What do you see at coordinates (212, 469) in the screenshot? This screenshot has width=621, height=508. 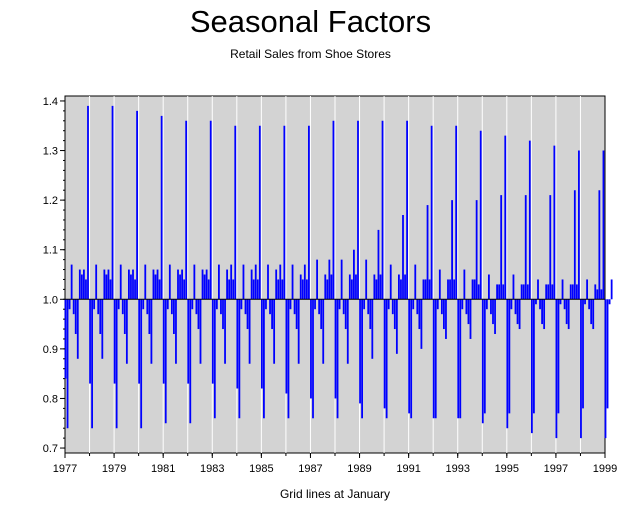 I see `x-tick-label: 1983` at bounding box center [212, 469].